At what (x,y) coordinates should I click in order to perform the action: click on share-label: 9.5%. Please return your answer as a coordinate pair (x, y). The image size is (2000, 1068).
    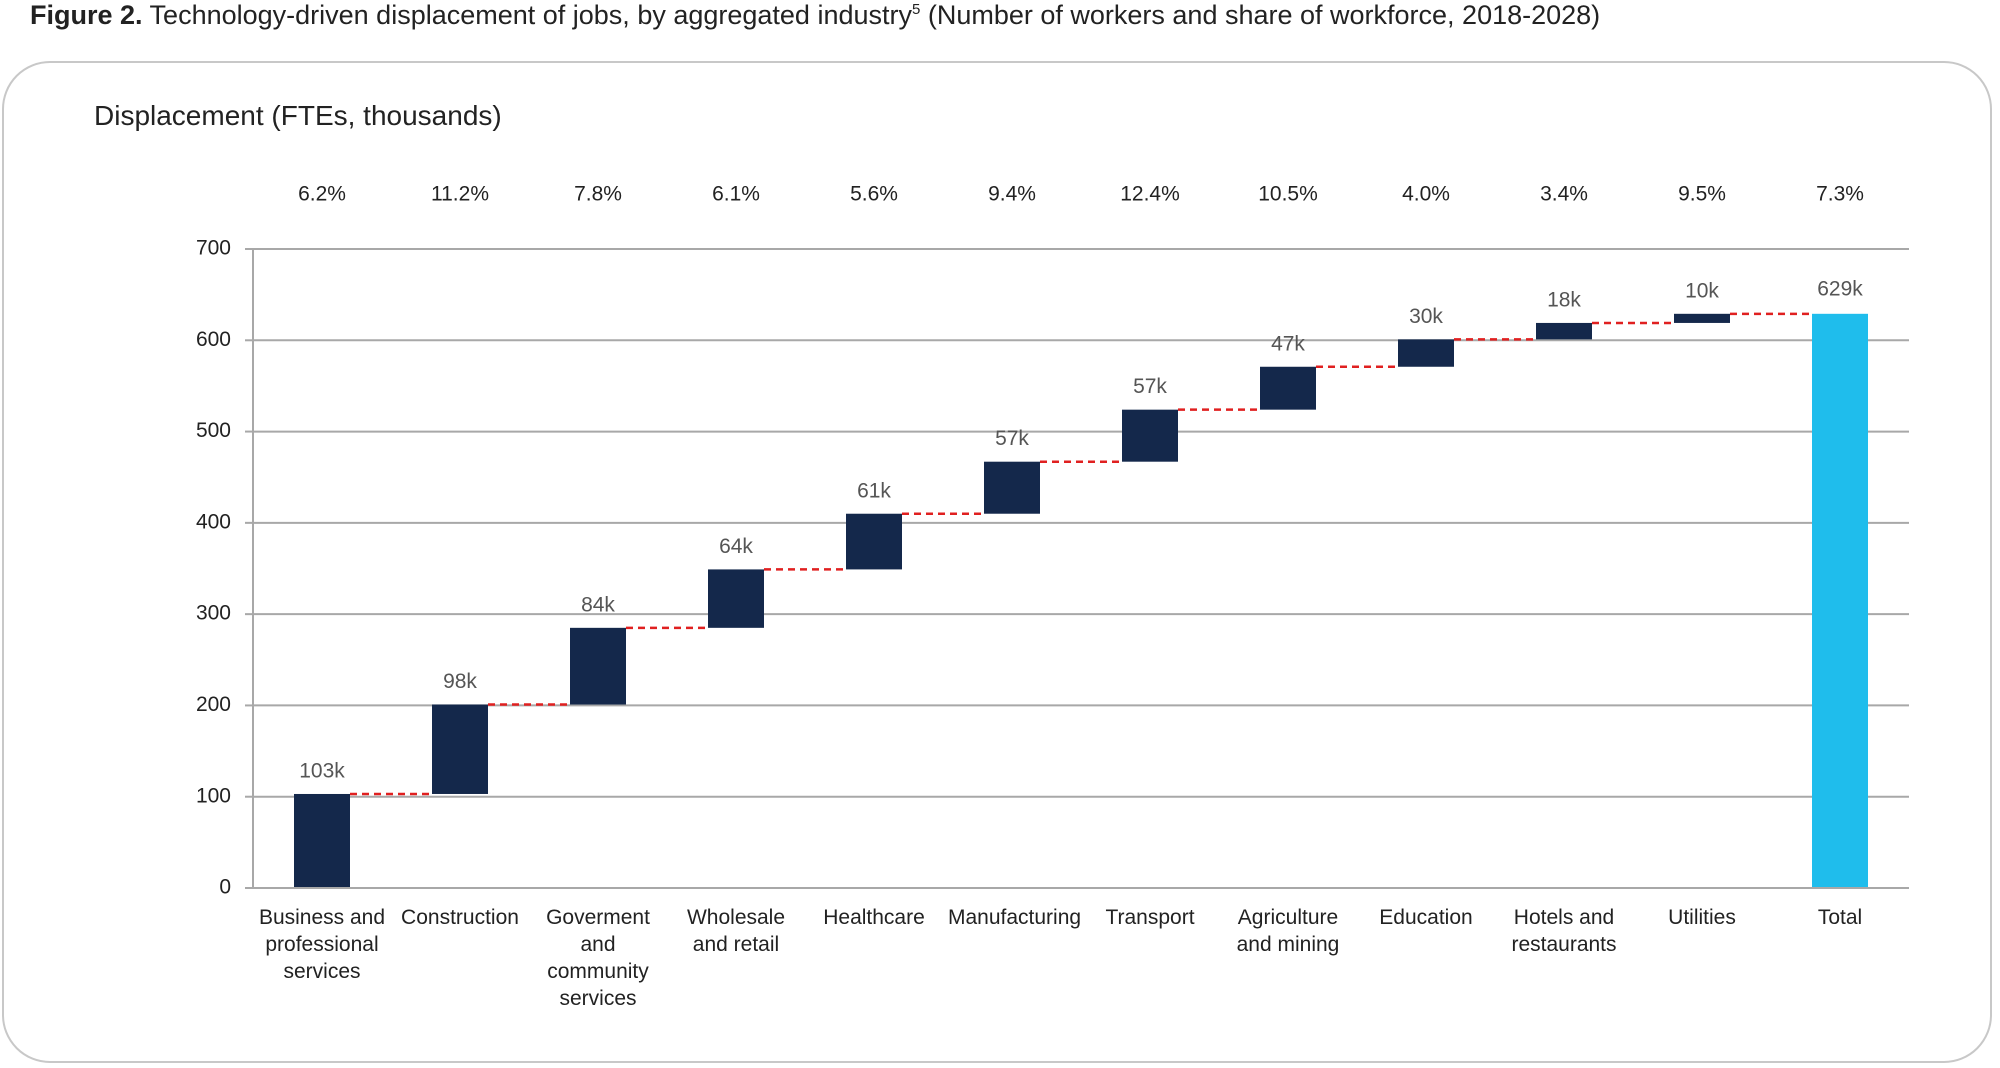
    Looking at the image, I should click on (1702, 194).